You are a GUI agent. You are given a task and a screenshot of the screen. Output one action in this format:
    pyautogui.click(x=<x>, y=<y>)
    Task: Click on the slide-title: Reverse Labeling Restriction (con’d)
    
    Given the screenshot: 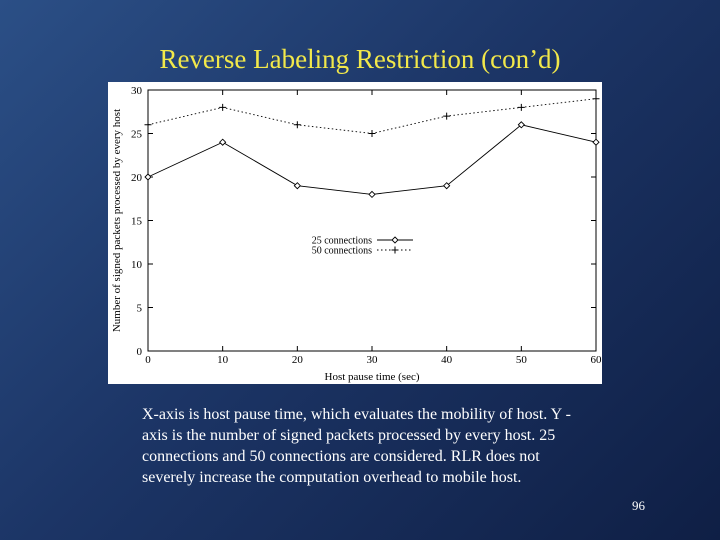 What is the action you would take?
    pyautogui.click(x=360, y=59)
    